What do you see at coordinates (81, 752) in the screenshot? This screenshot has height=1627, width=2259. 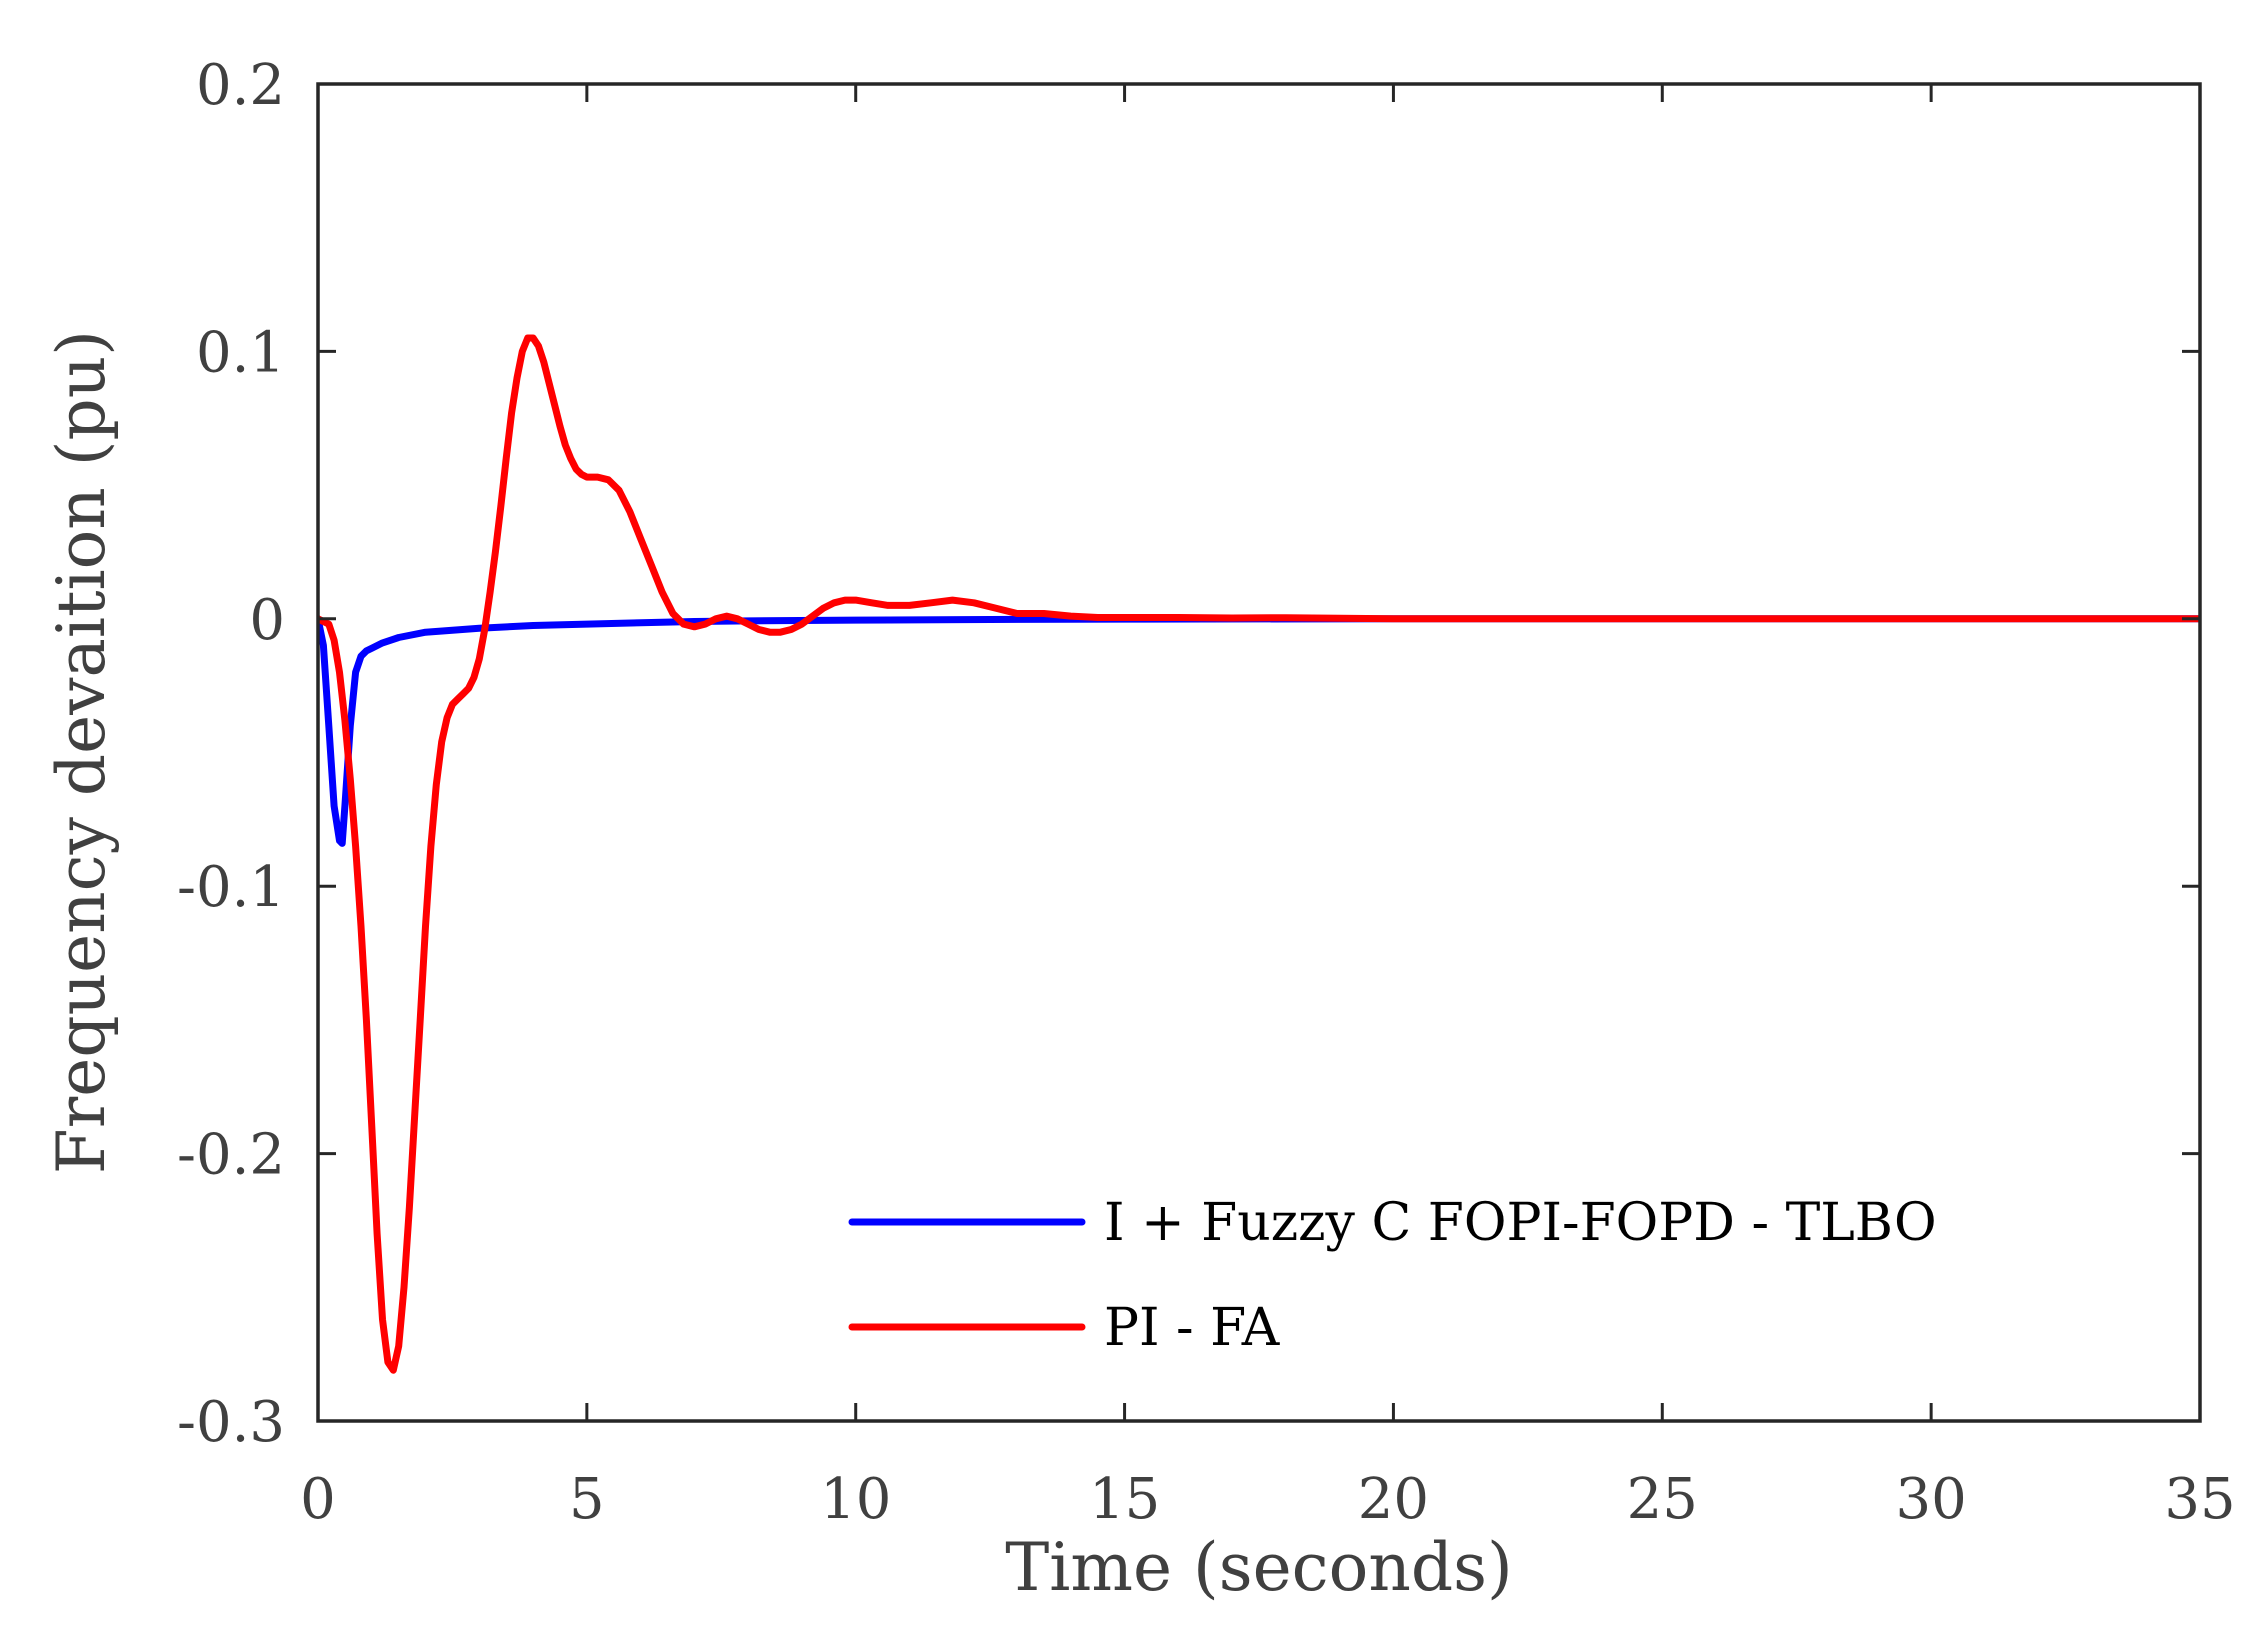 I see `y-axis-title: Frequency devaition (pu)` at bounding box center [81, 752].